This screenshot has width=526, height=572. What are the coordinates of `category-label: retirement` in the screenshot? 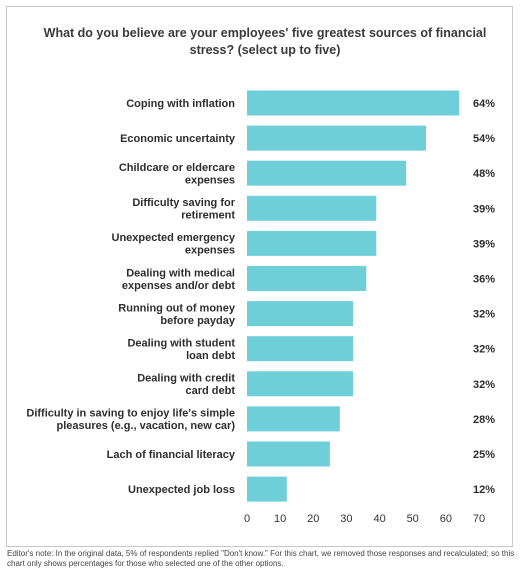 It's located at (208, 216).